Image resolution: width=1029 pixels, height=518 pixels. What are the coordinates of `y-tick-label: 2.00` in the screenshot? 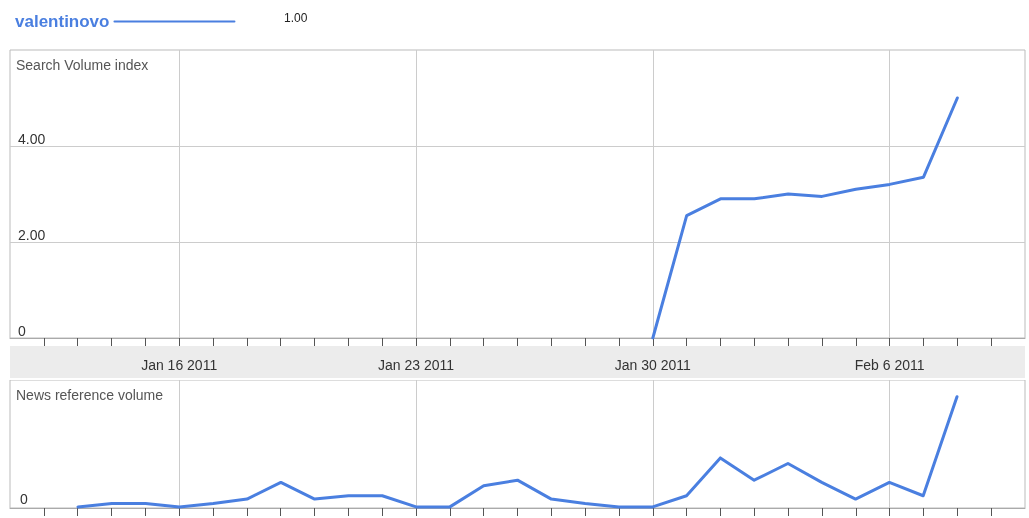 It's located at (32, 235).